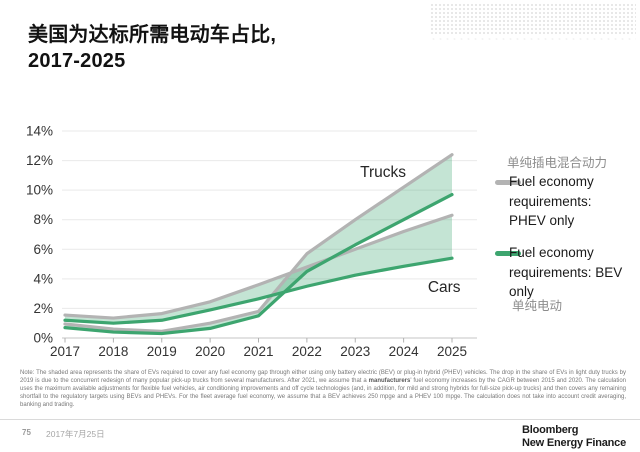 This screenshot has height=452, width=640. Describe the element at coordinates (43, 219) in the screenshot. I see `svg-text: 8%` at that location.